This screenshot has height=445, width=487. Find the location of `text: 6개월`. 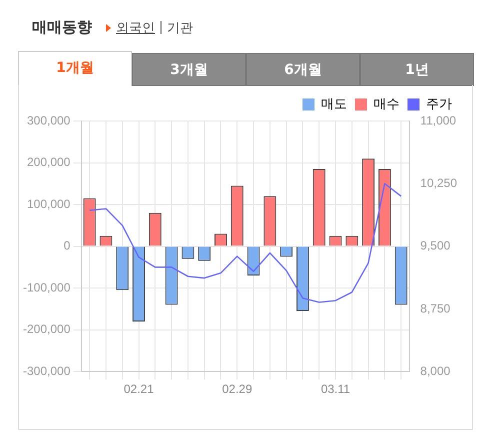

text: 6개월 is located at coordinates (303, 69).